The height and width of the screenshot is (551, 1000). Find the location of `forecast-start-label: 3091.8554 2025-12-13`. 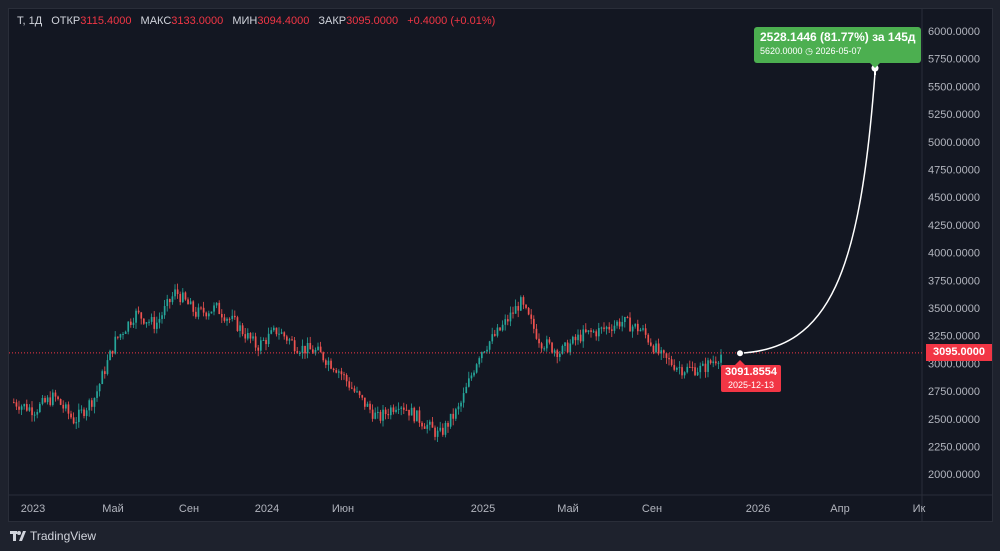

forecast-start-label: 3091.8554 2025-12-13 is located at coordinates (751, 378).